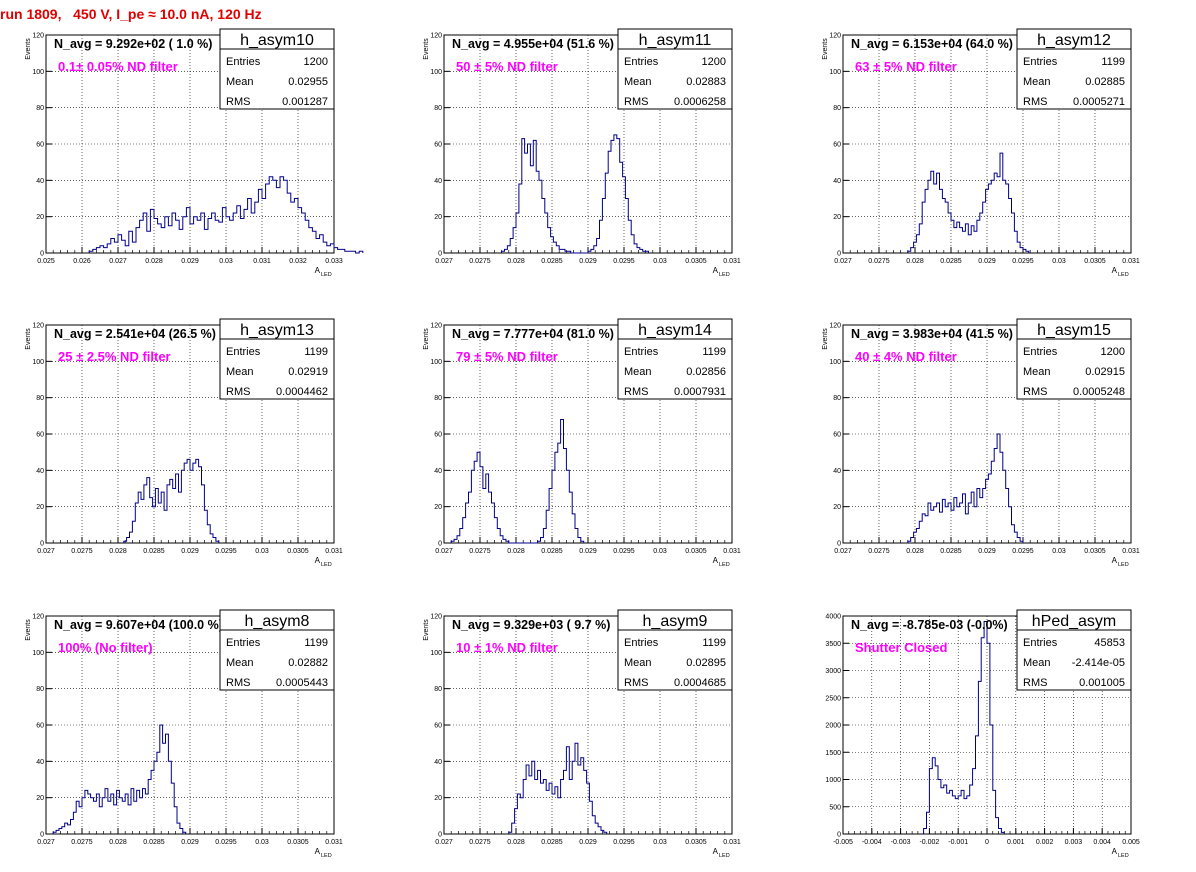 The height and width of the screenshot is (872, 1196). Describe the element at coordinates (135, 334) in the screenshot. I see `navg-label: N_avg = 2.541e+04 (26.5 %)` at that location.